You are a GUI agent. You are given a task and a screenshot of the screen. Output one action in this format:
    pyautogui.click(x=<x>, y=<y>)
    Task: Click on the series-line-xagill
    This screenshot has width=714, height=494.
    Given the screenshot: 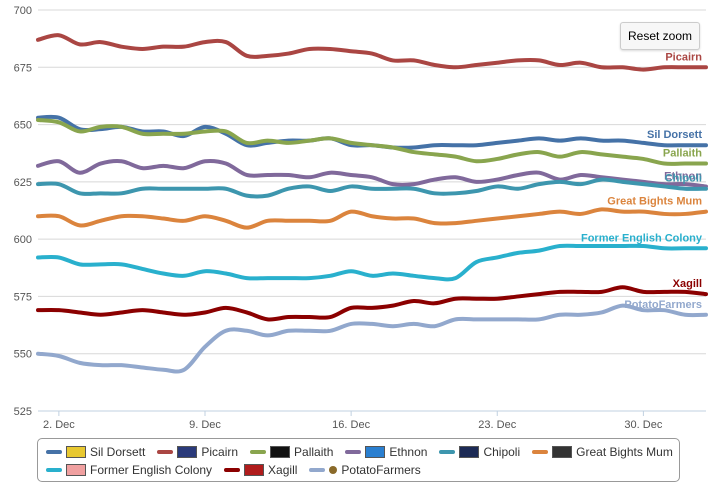 What is the action you would take?
    pyautogui.click(x=372, y=303)
    